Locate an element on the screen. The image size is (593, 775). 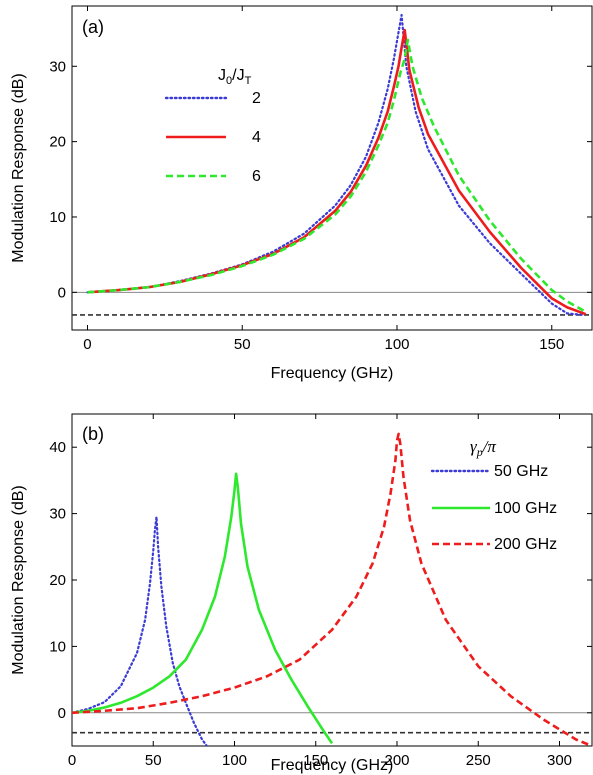
panel-b-ylabel: Modulation Response (dB) is located at coordinates (18, 579).